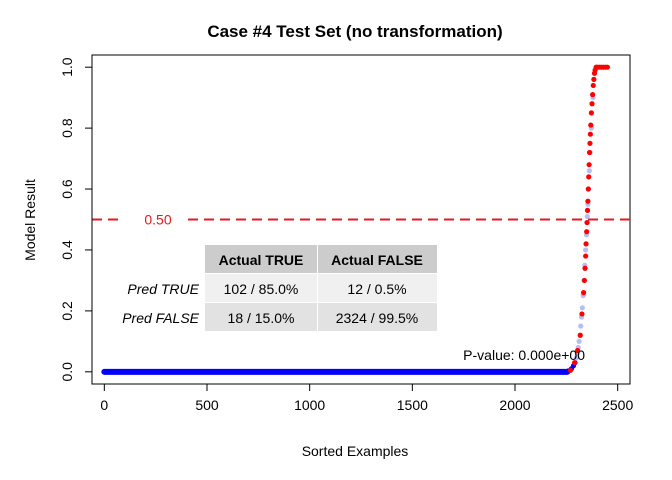 The width and height of the screenshot is (672, 480). I want to click on x-tick-label: 1000, so click(309, 405).